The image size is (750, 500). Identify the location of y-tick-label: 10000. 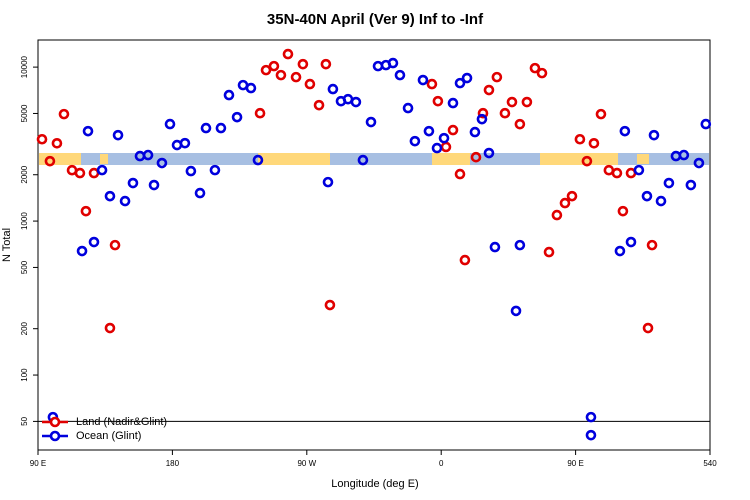
(24, 66).